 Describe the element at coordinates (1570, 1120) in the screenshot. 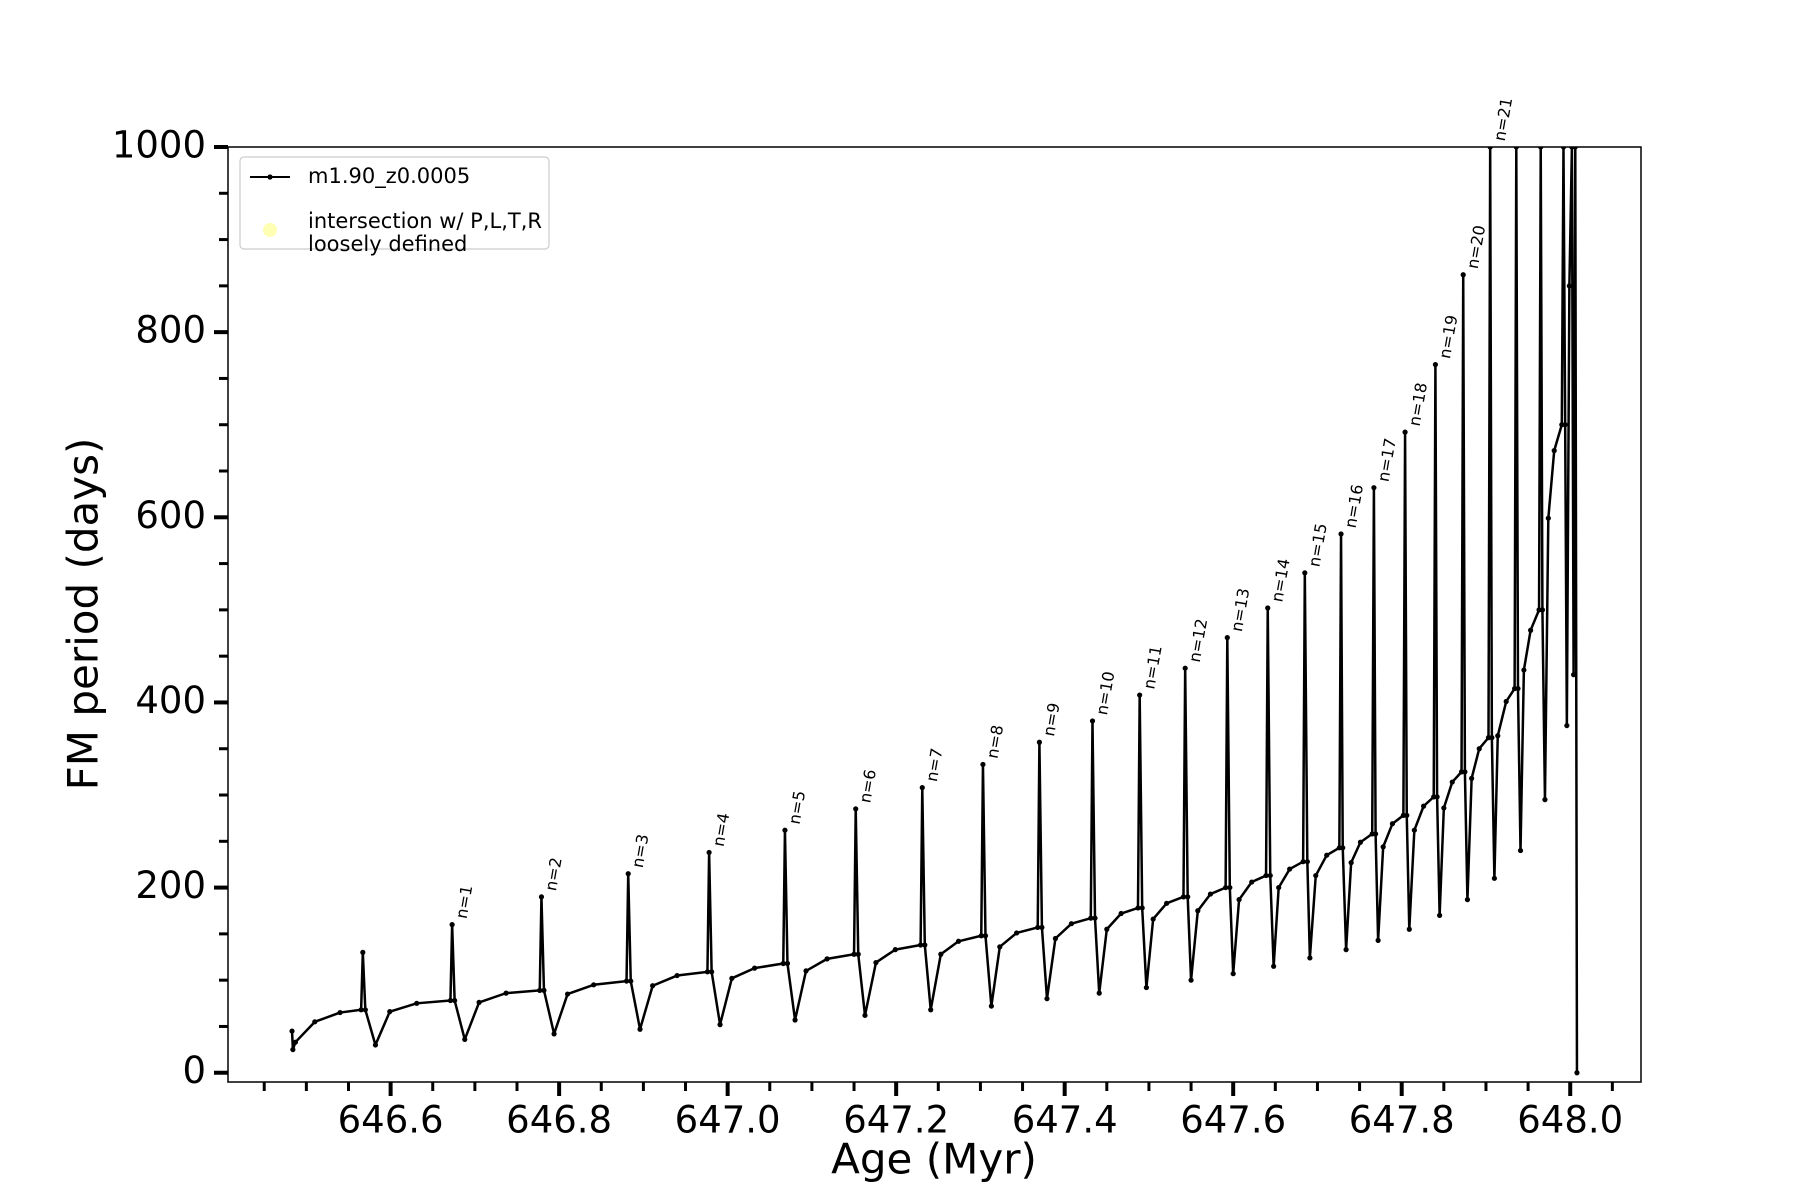

I see `x-tick-label: 648.0` at that location.